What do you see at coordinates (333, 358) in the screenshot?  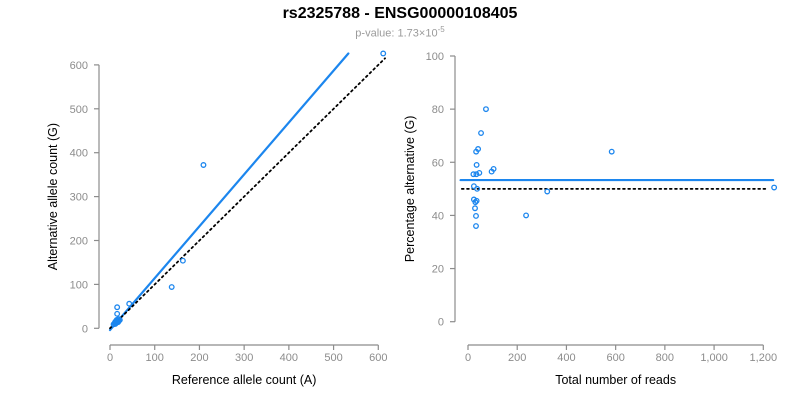 I see `x-tick-label: 500` at bounding box center [333, 358].